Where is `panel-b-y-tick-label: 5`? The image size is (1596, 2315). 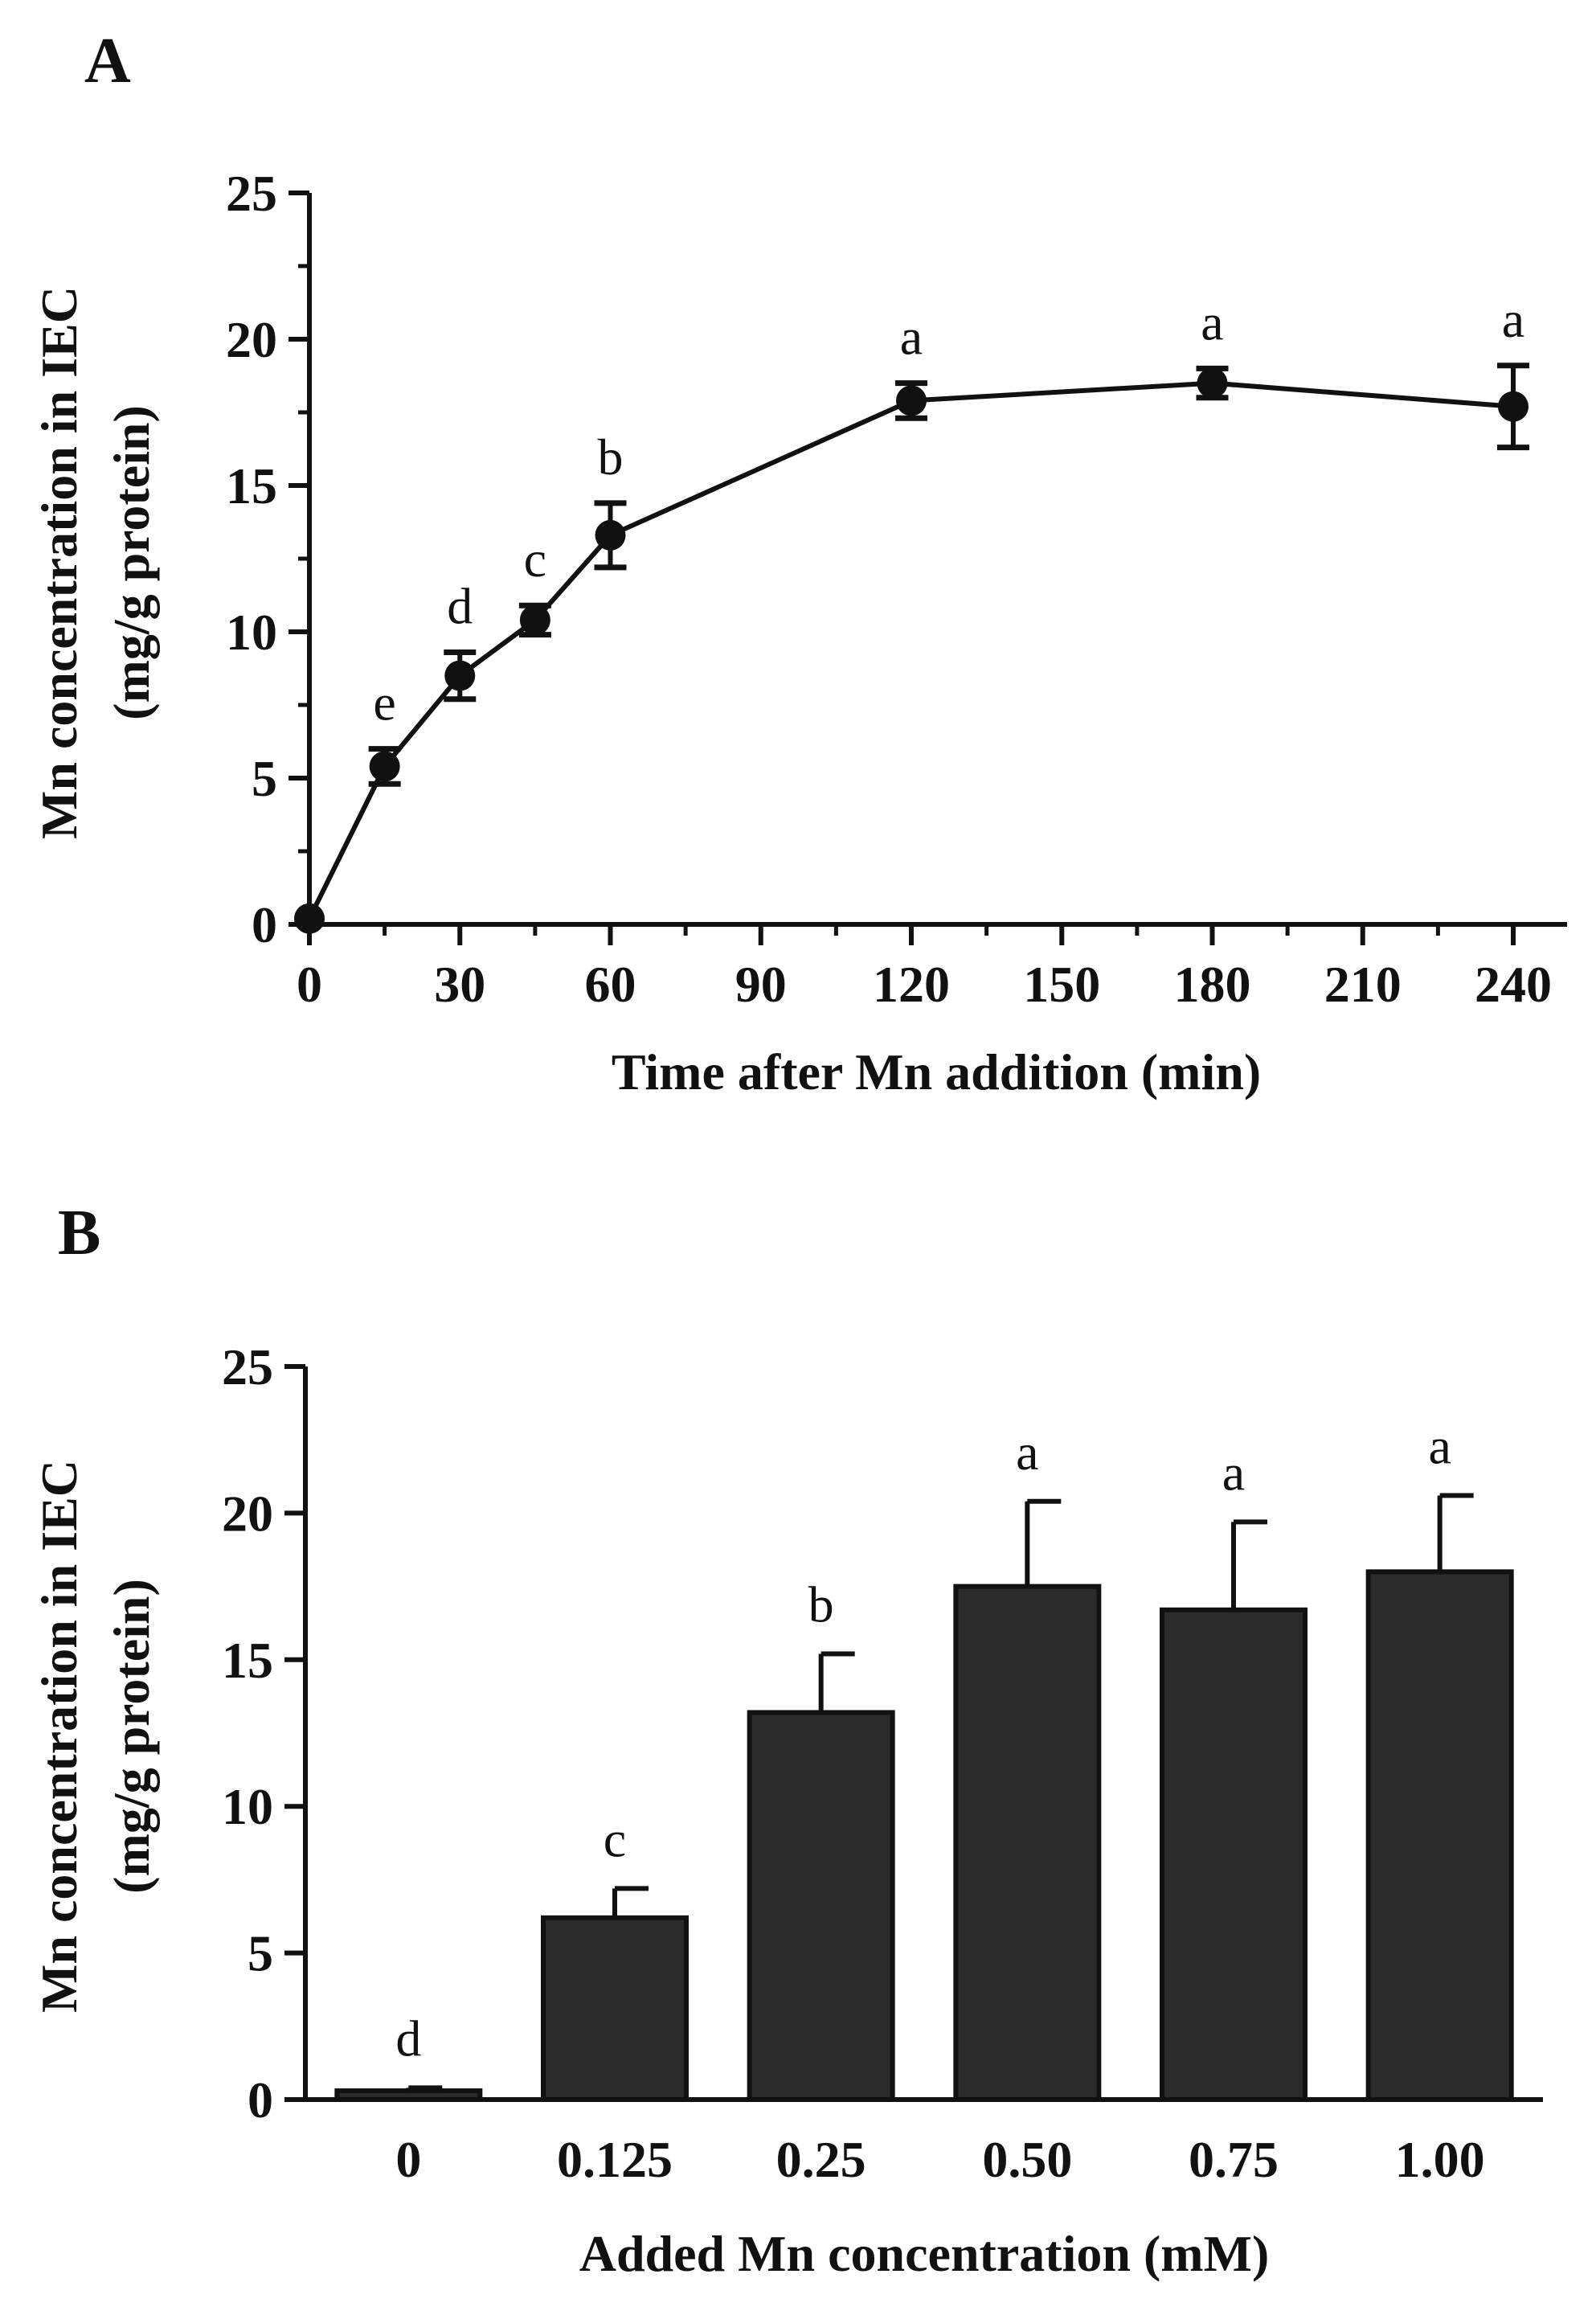
panel-b-y-tick-label: 5 is located at coordinates (260, 1953).